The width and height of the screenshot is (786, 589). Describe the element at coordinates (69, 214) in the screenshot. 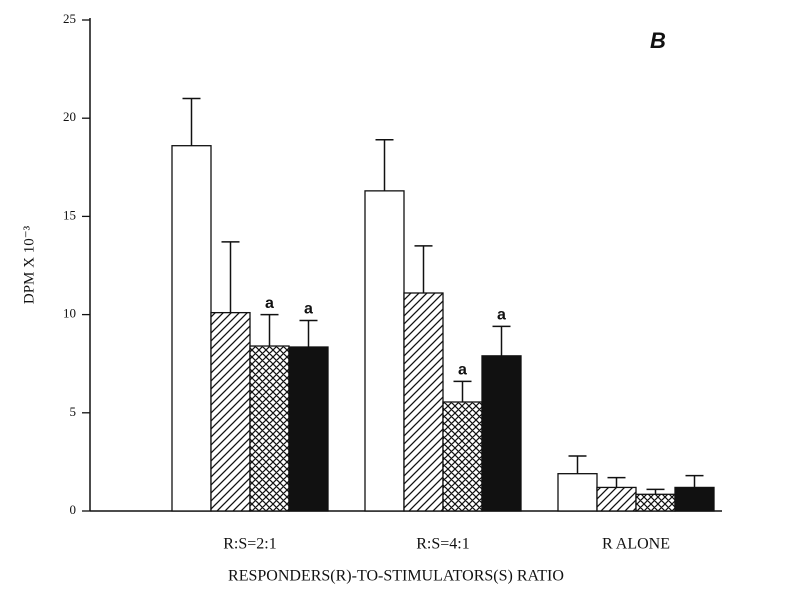

I see `y-tick-label: 15` at that location.